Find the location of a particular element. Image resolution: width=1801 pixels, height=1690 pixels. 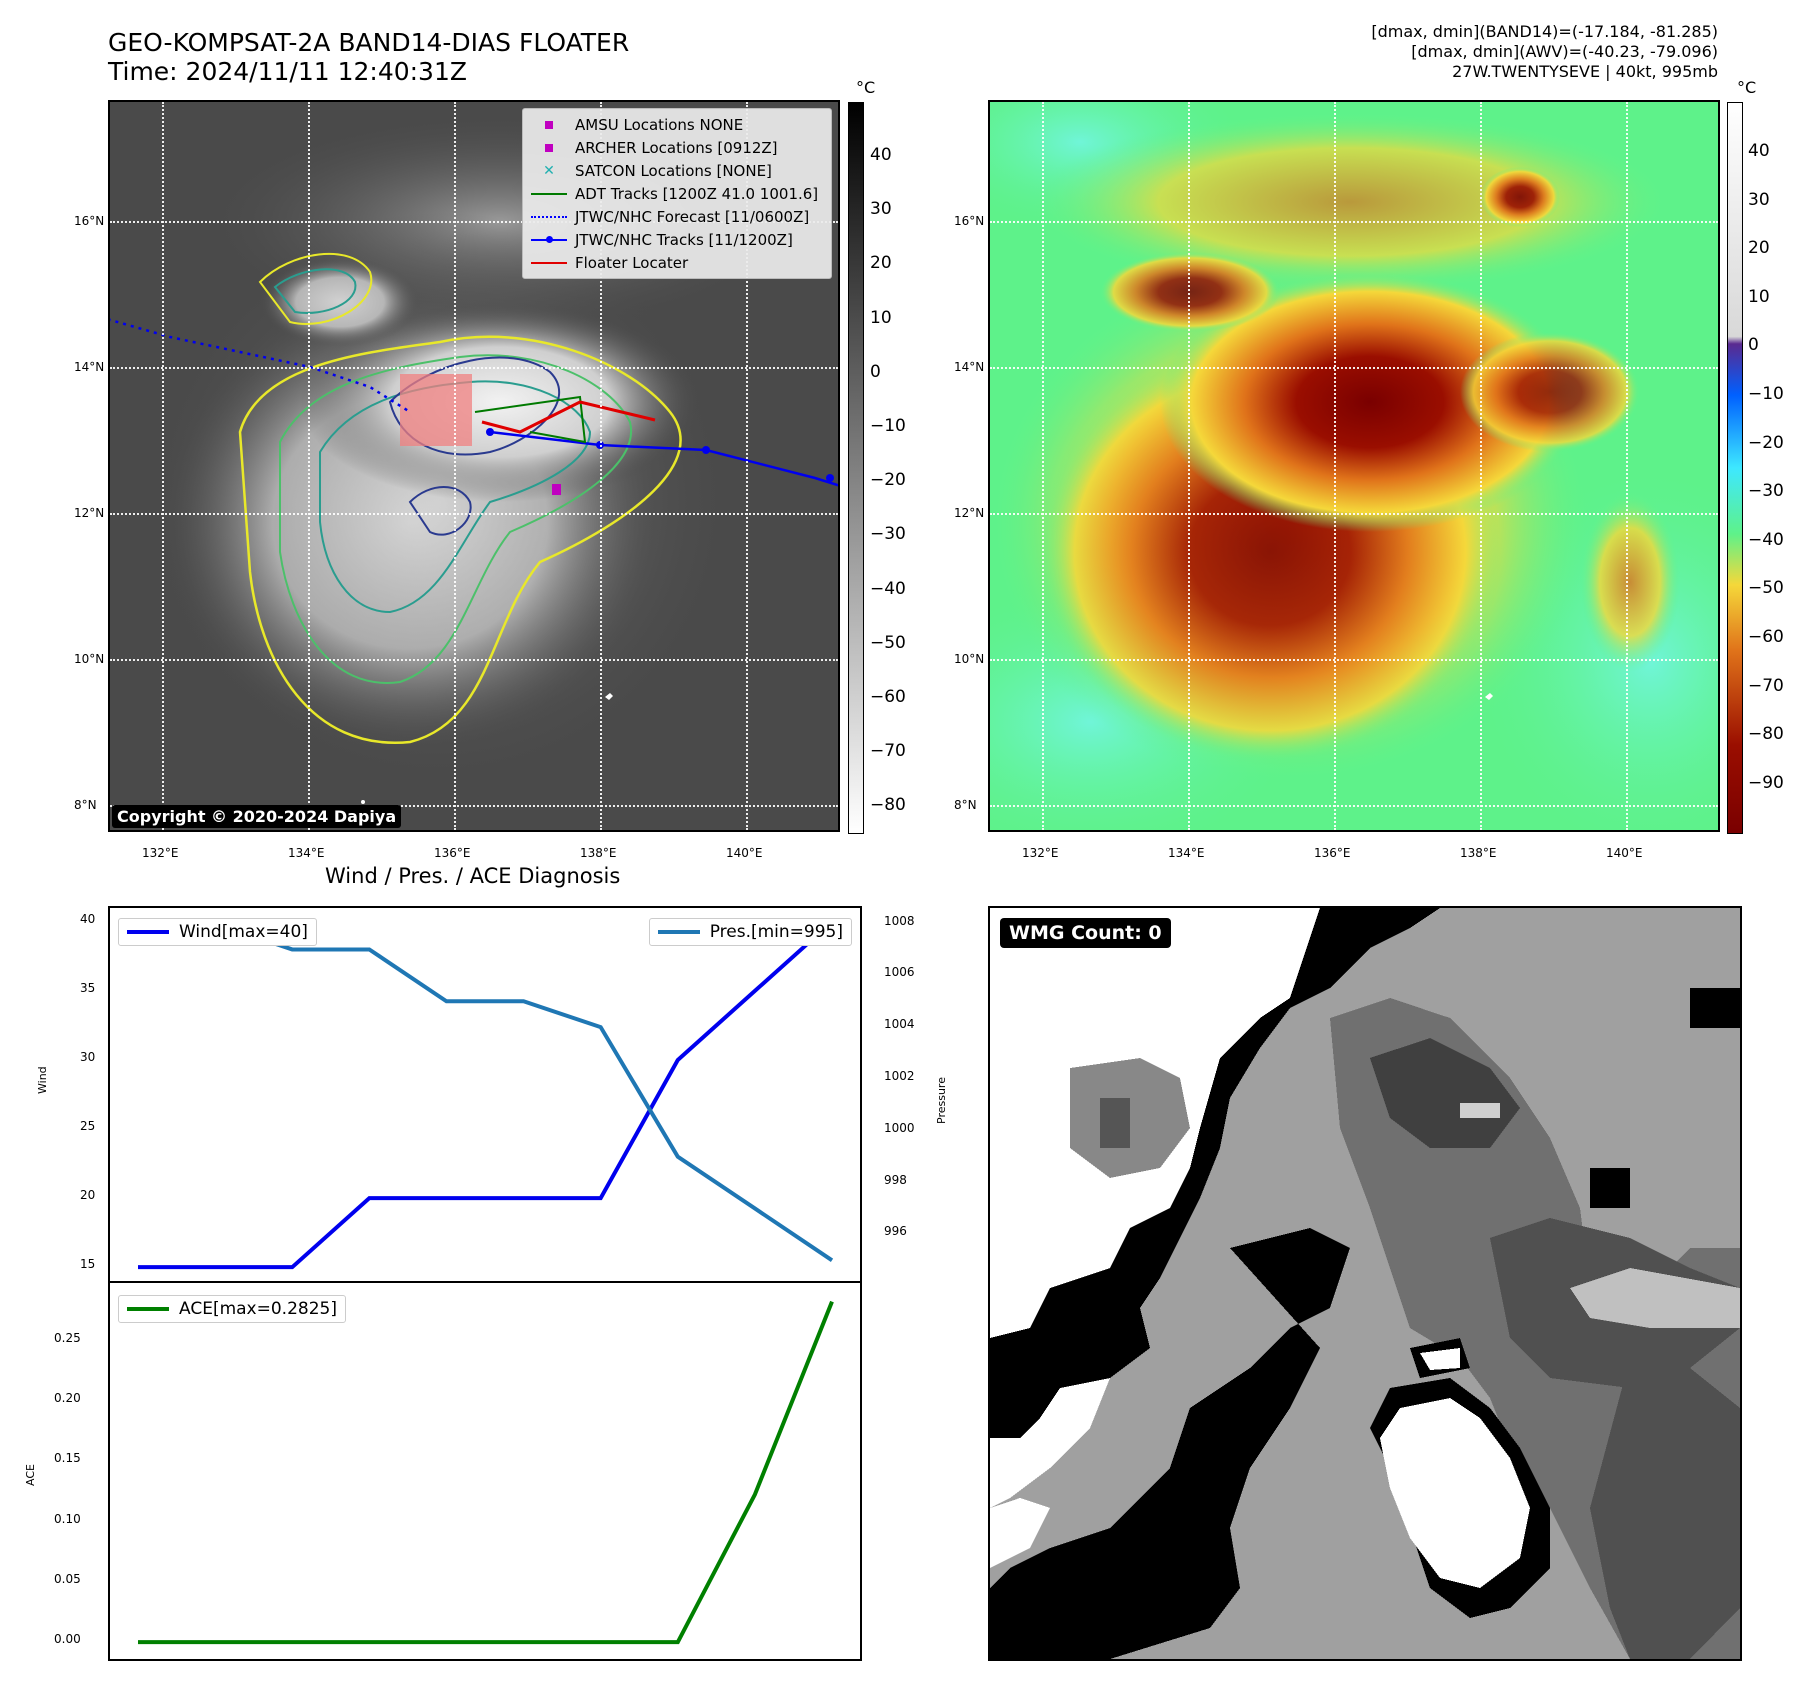

ace-plot: ACE[max=0.2825] is located at coordinates (485, 1471).